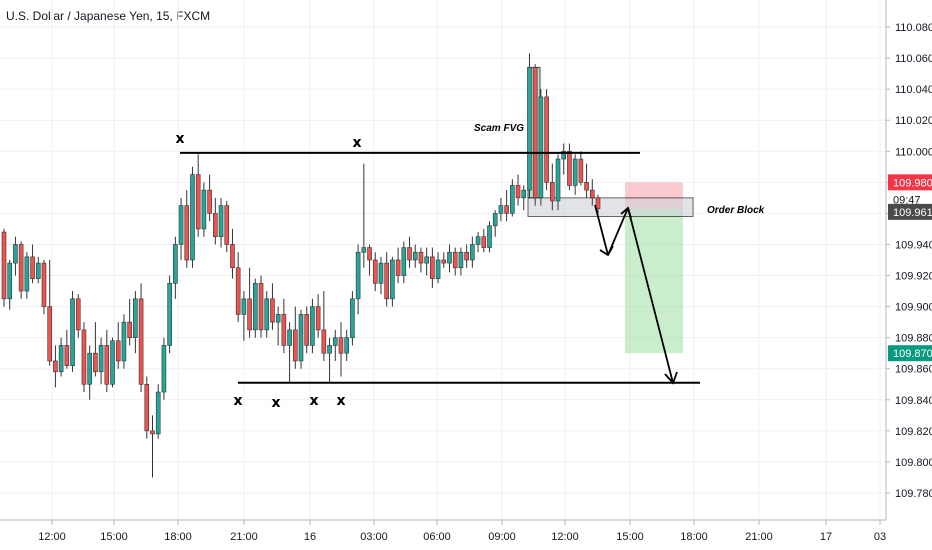 This screenshot has height=550, width=932. I want to click on y-tick-label: 109.940, so click(913, 245).